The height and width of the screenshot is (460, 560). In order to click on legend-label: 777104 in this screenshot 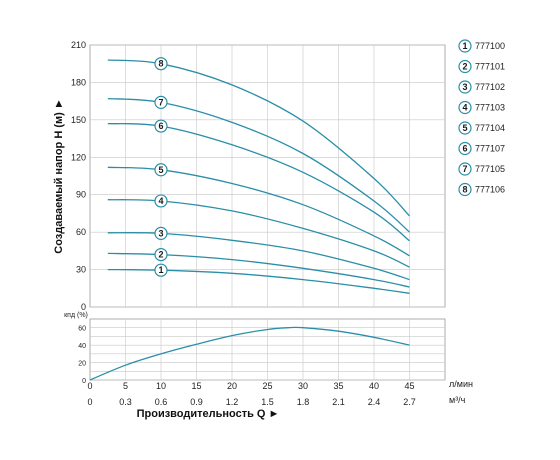, I will do `click(490, 128)`.